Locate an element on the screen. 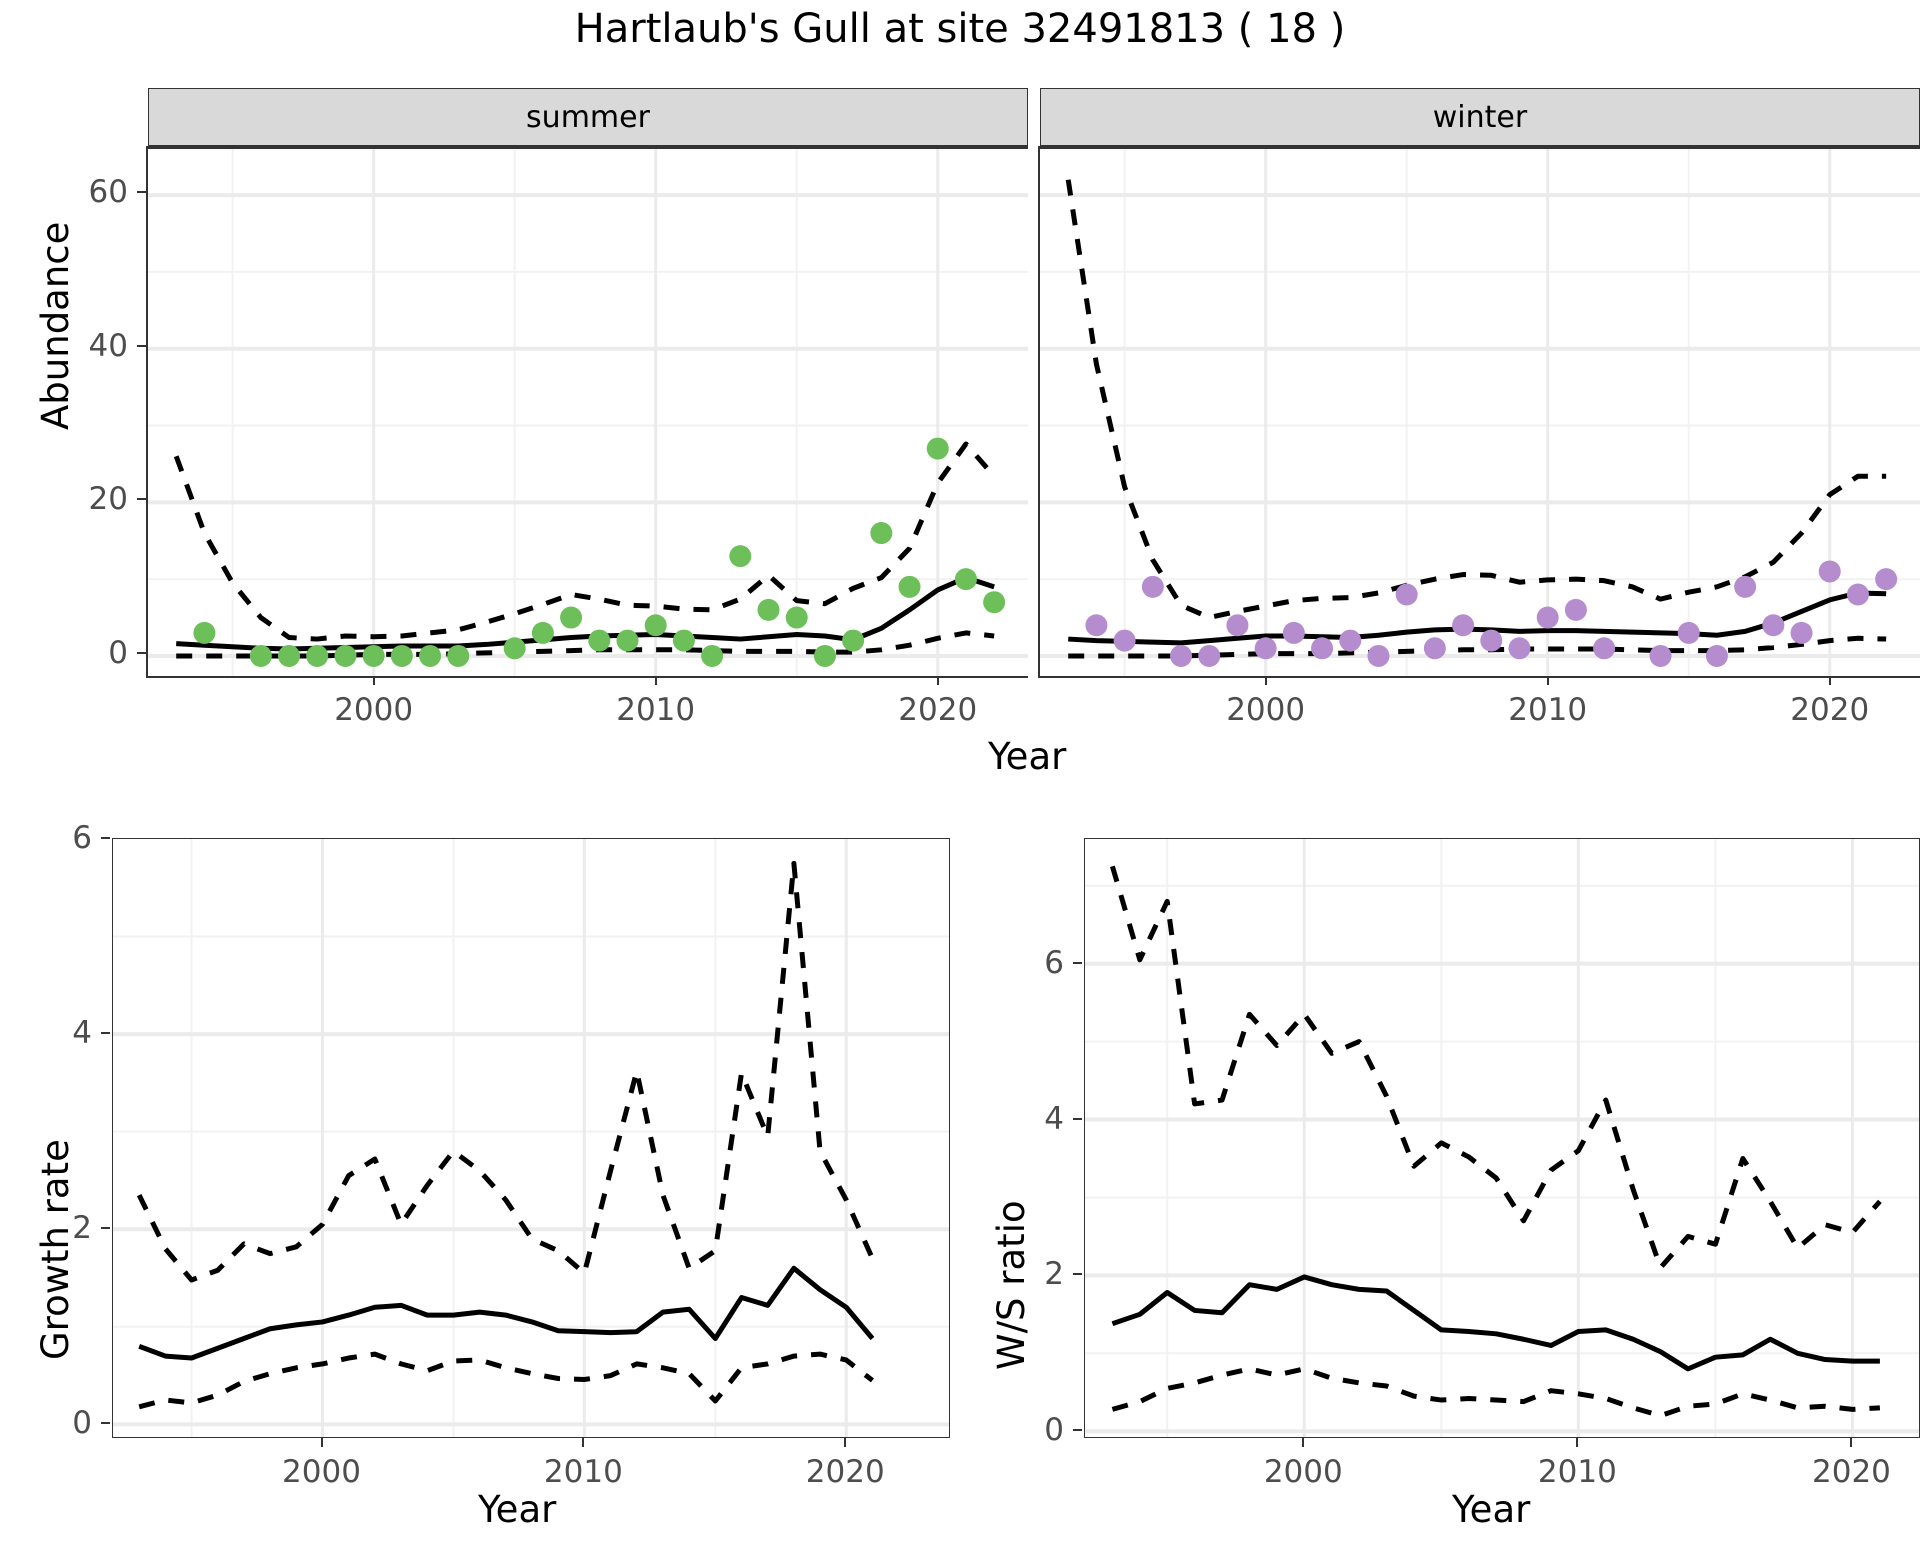 The height and width of the screenshot is (1560, 1920). facet-strip-winter-label: winter is located at coordinates (1480, 117).